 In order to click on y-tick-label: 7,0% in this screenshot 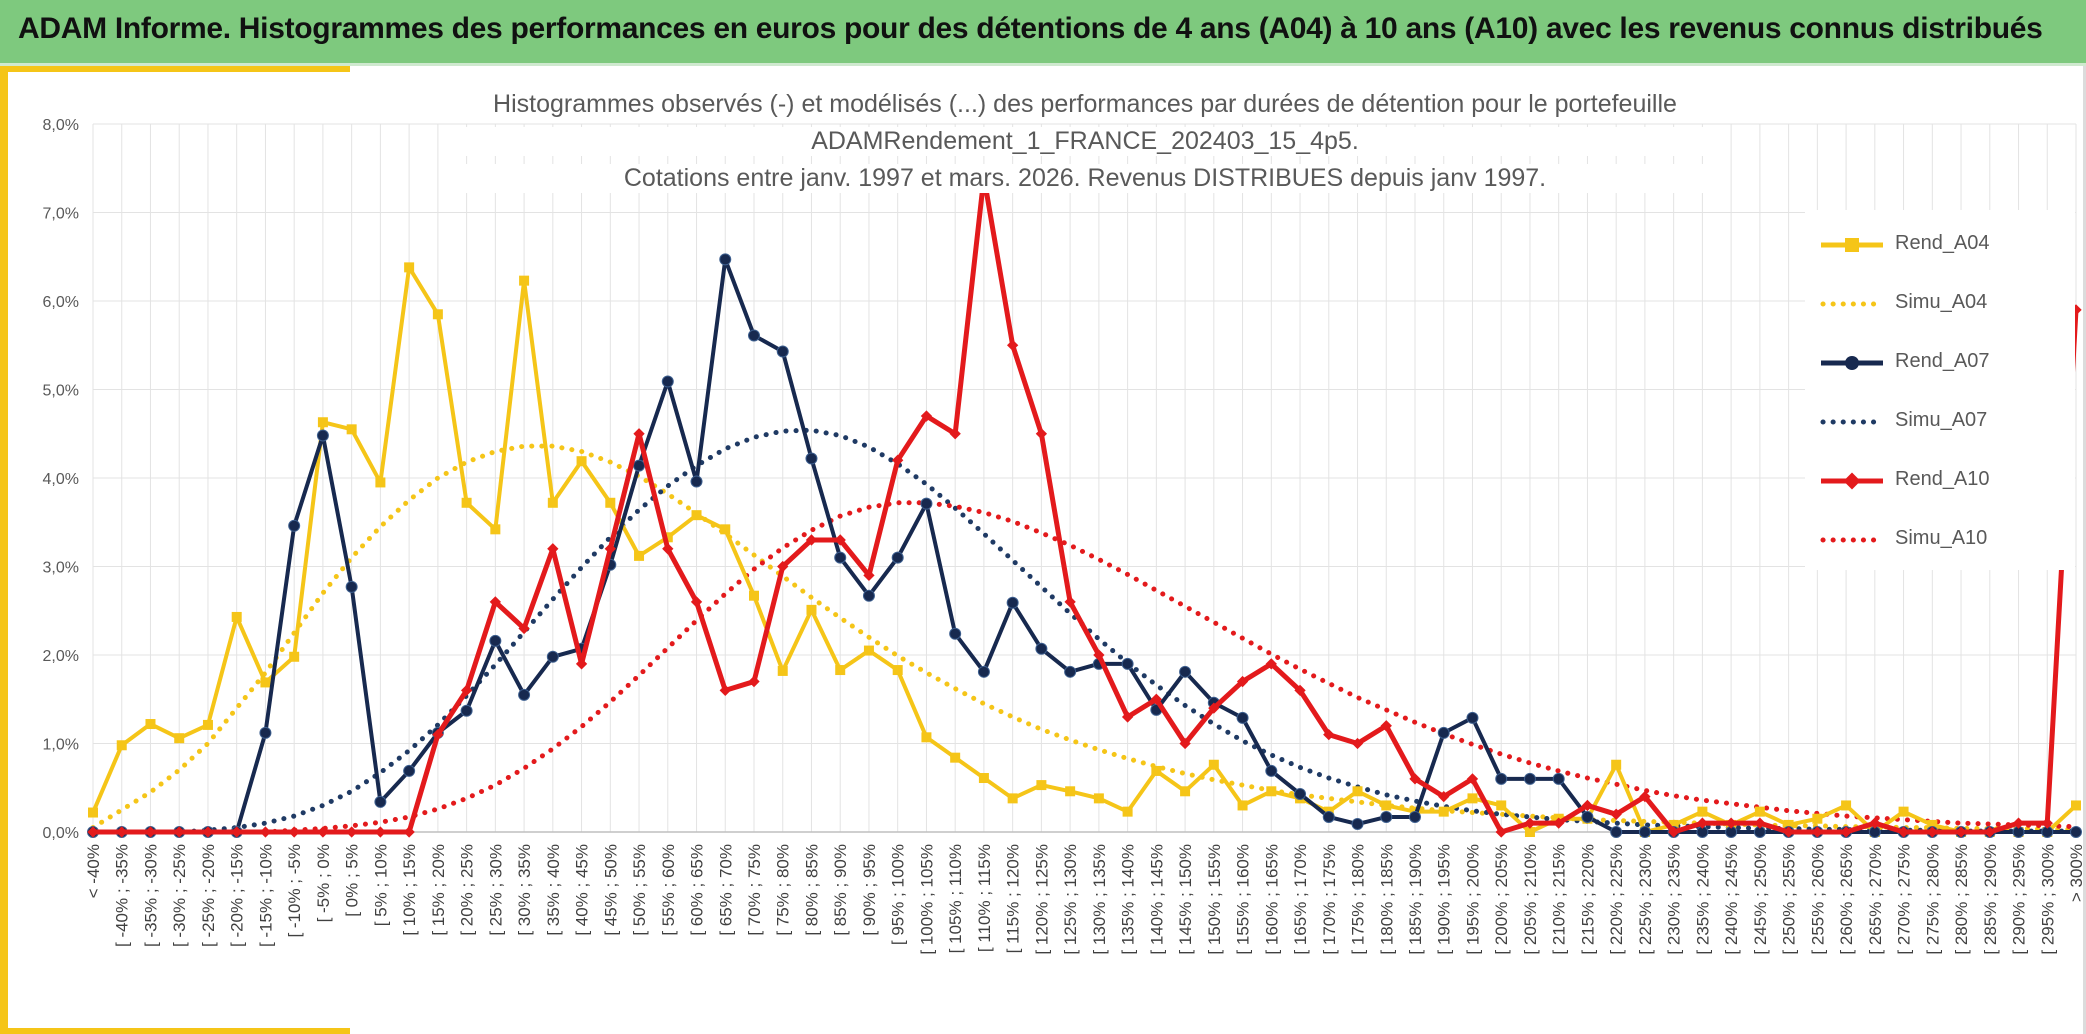, I will do `click(61, 214)`.